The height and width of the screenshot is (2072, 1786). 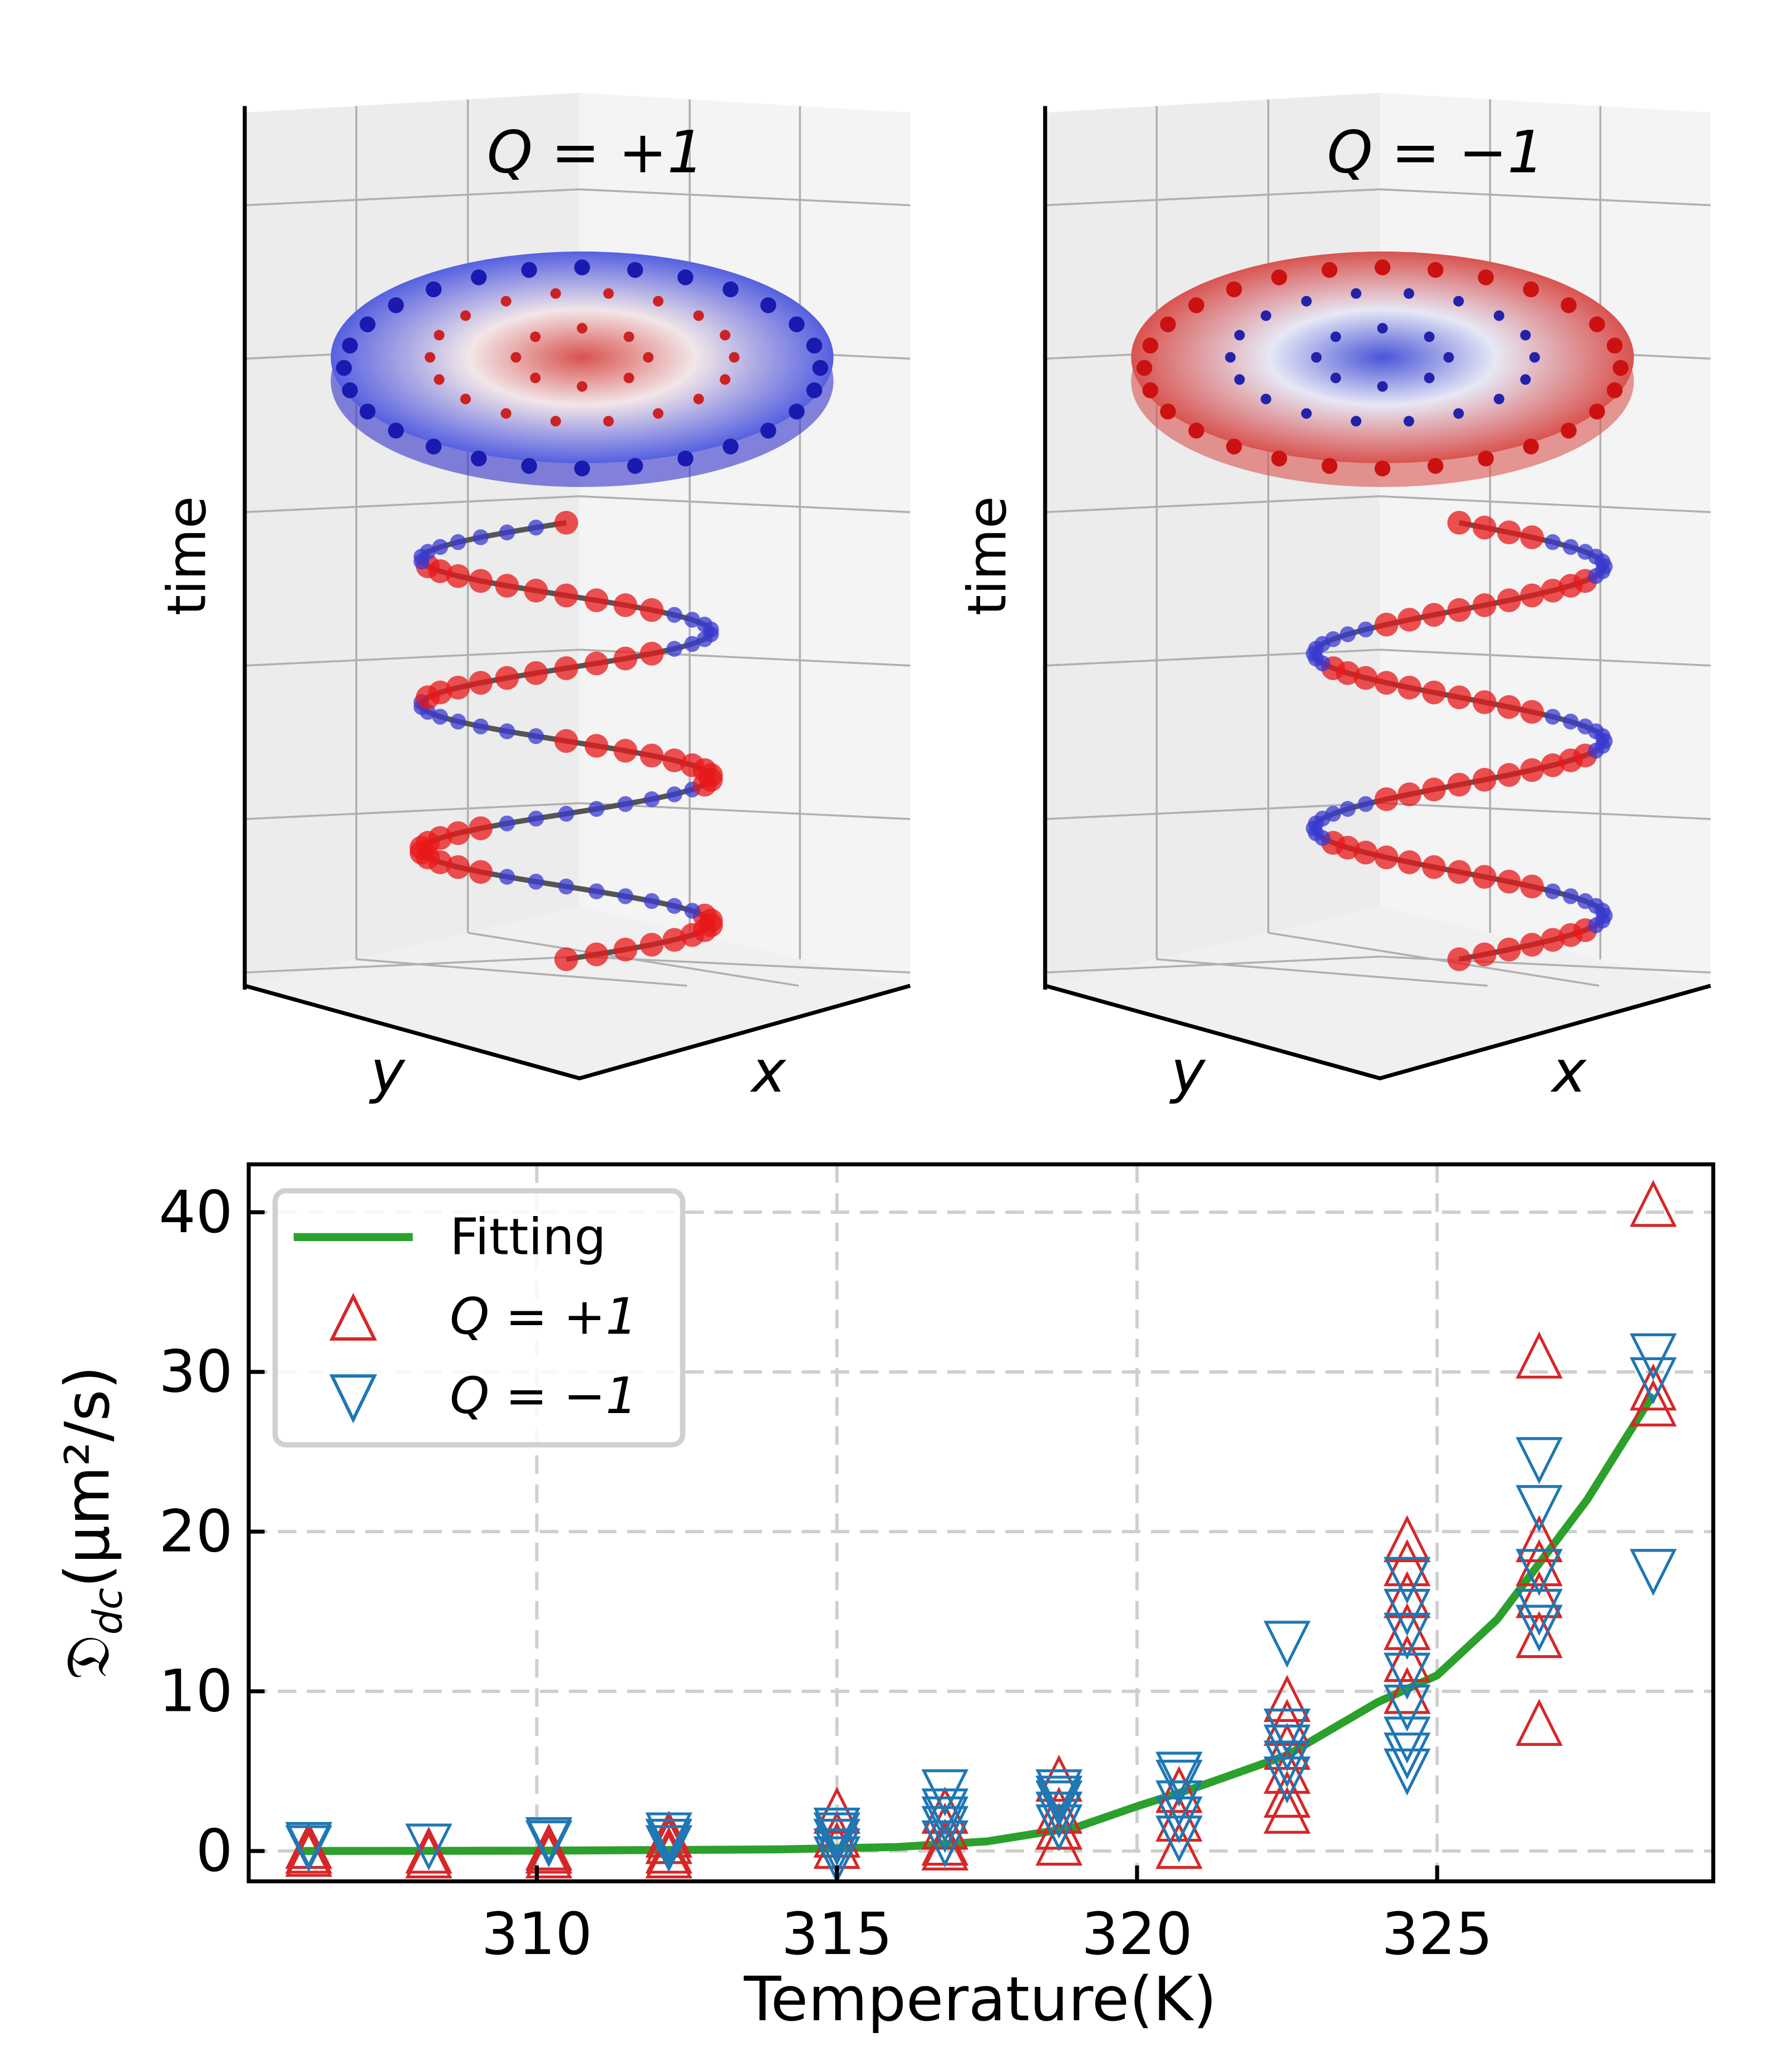 I want to click on x-axis-label: x, so click(x=1568, y=1071).